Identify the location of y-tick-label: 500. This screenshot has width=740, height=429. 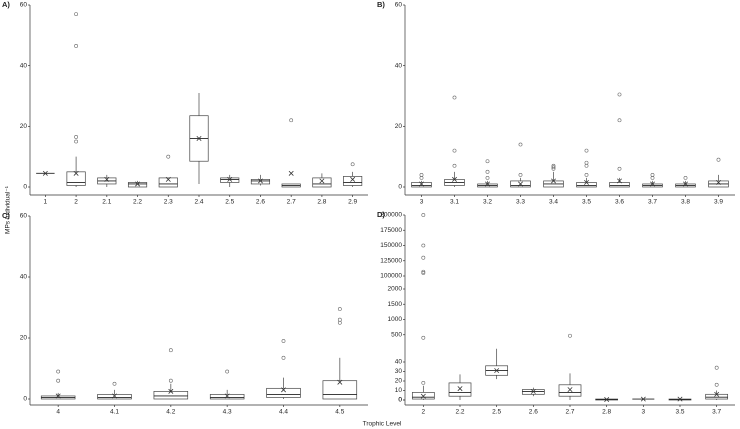
(396, 334).